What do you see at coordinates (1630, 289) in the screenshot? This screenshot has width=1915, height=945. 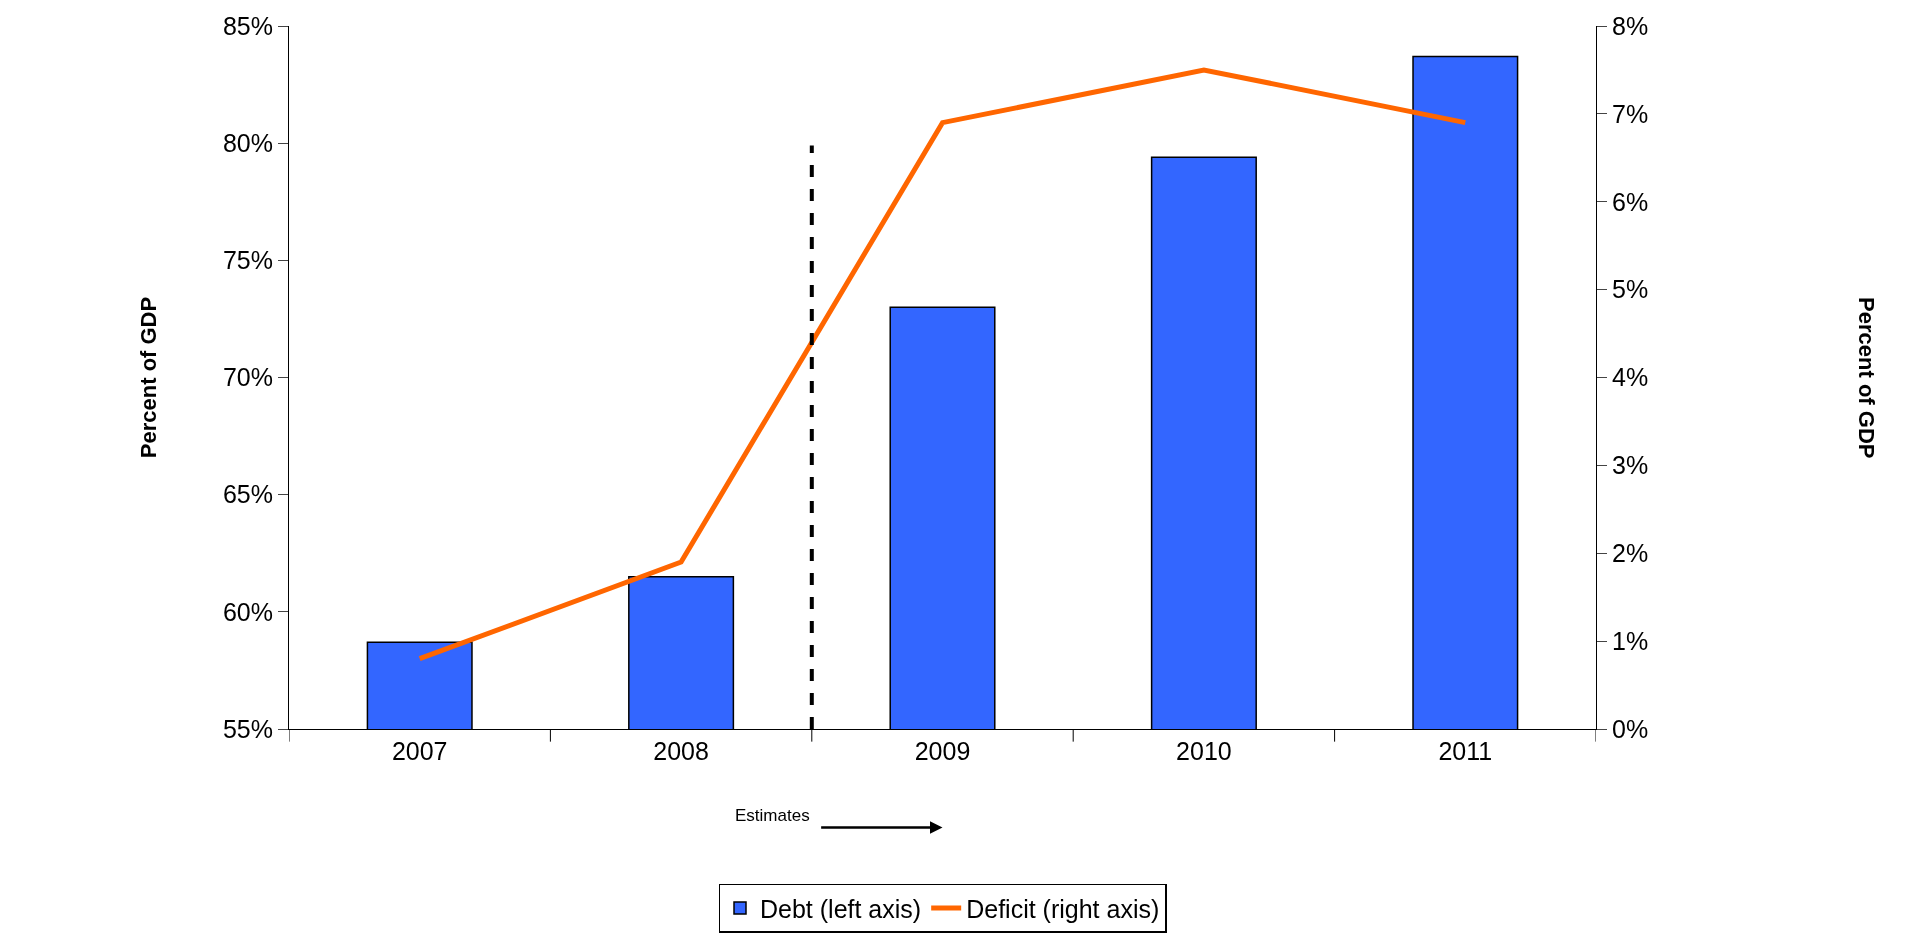 I see `y2-tick-label: 5%` at bounding box center [1630, 289].